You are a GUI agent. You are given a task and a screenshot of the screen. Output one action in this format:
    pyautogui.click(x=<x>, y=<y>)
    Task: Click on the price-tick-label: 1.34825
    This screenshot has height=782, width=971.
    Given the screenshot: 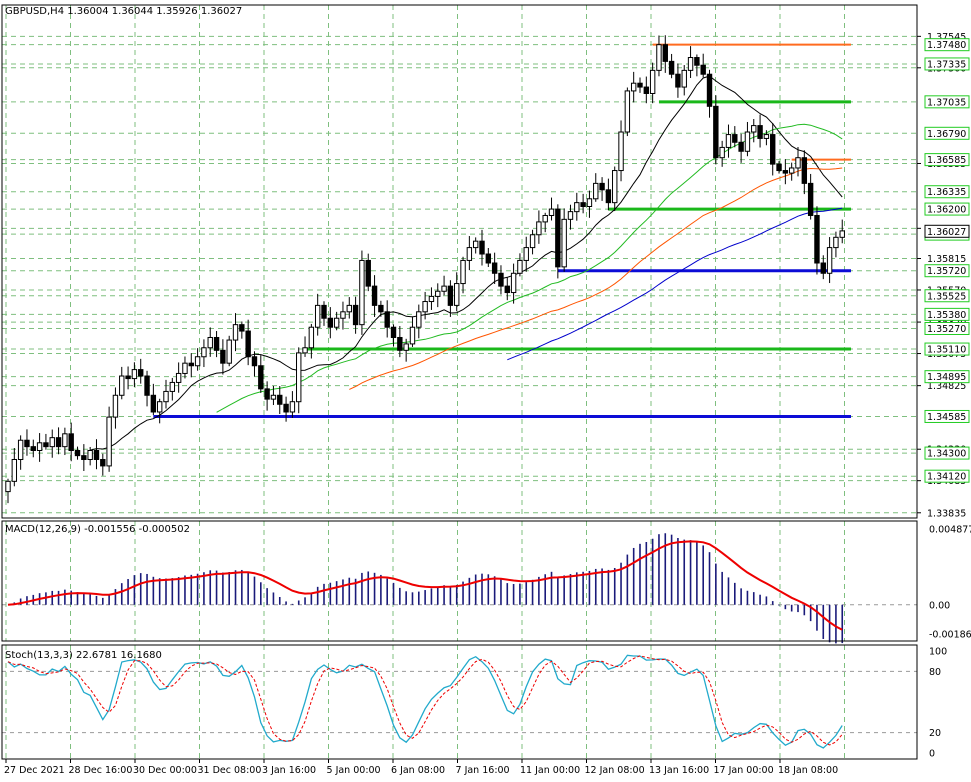 What is the action you would take?
    pyautogui.click(x=946, y=386)
    